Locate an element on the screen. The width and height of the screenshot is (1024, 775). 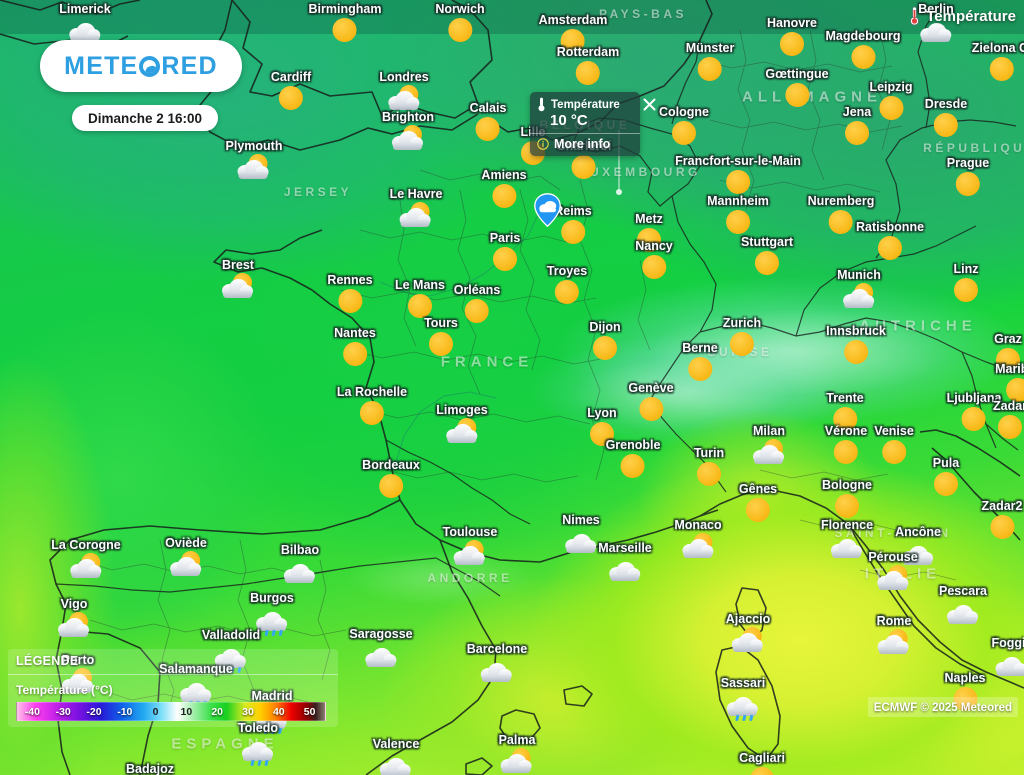
city-marker: Burgos is located at coordinates (272, 614).